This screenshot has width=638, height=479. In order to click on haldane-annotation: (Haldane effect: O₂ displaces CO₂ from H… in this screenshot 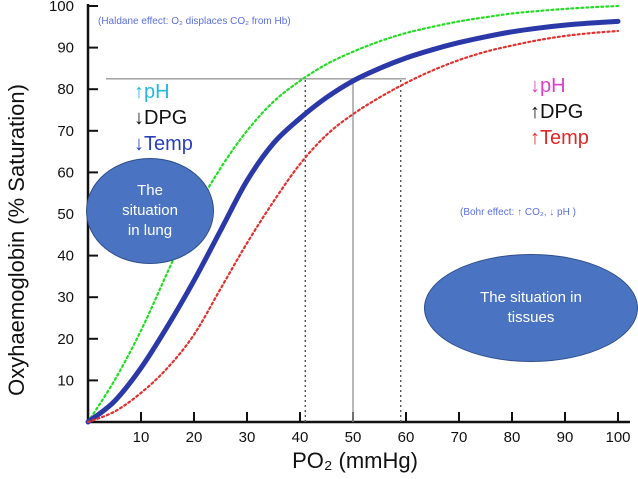, I will do `click(194, 21)`.